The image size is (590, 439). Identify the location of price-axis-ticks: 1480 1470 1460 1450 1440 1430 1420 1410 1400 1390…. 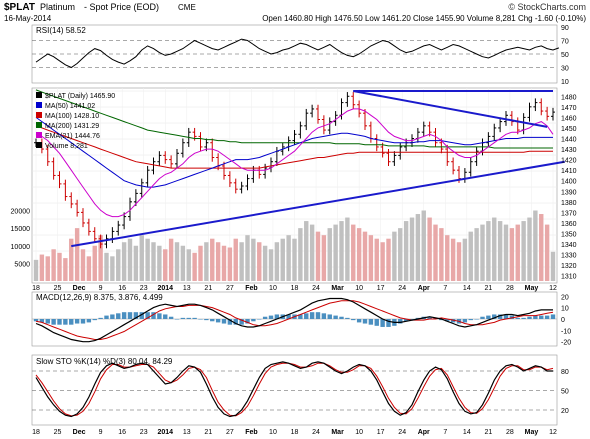
(569, 187).